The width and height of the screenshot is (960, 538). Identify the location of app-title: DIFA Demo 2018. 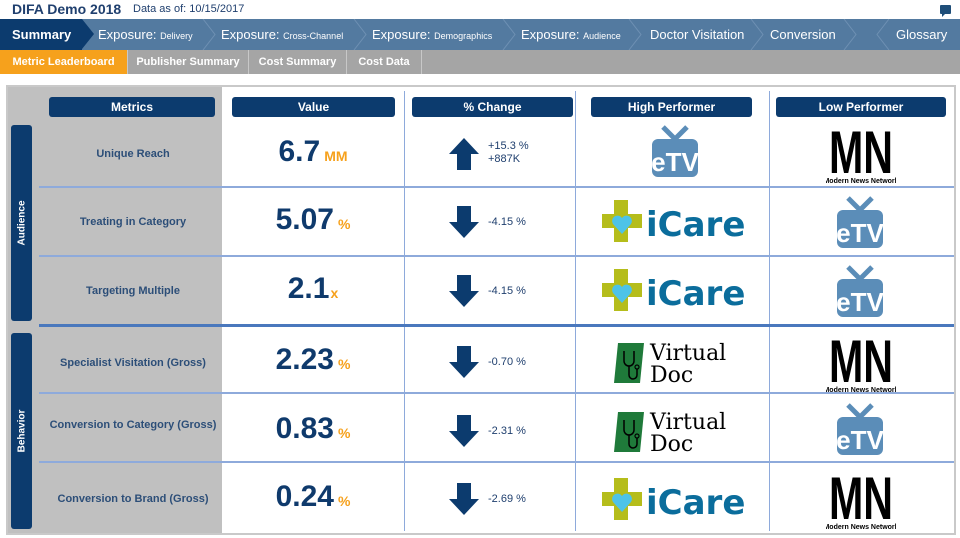
(67, 9).